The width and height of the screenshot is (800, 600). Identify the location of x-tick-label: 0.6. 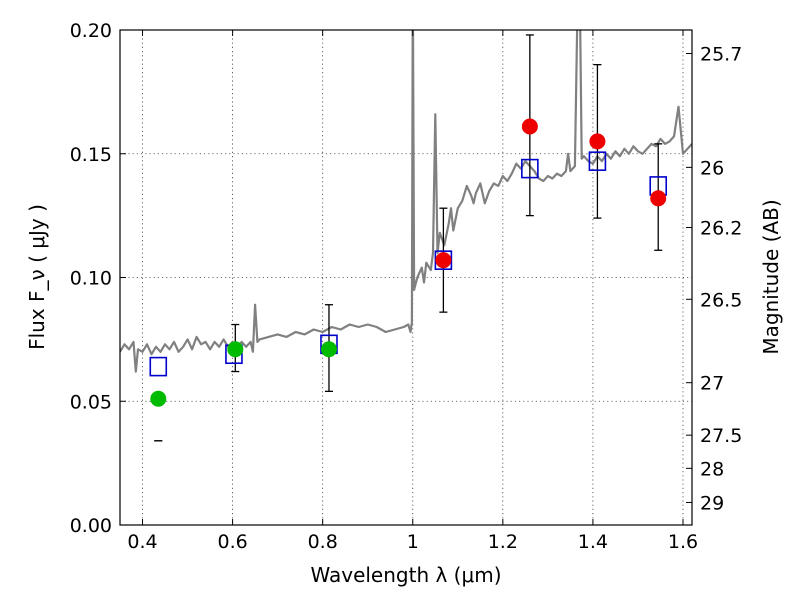
(232, 542).